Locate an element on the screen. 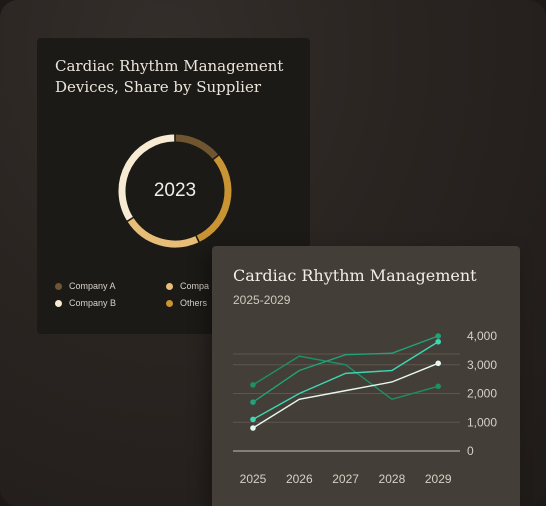 The image size is (546, 506). y-tick-label: 3,000 is located at coordinates (482, 365).